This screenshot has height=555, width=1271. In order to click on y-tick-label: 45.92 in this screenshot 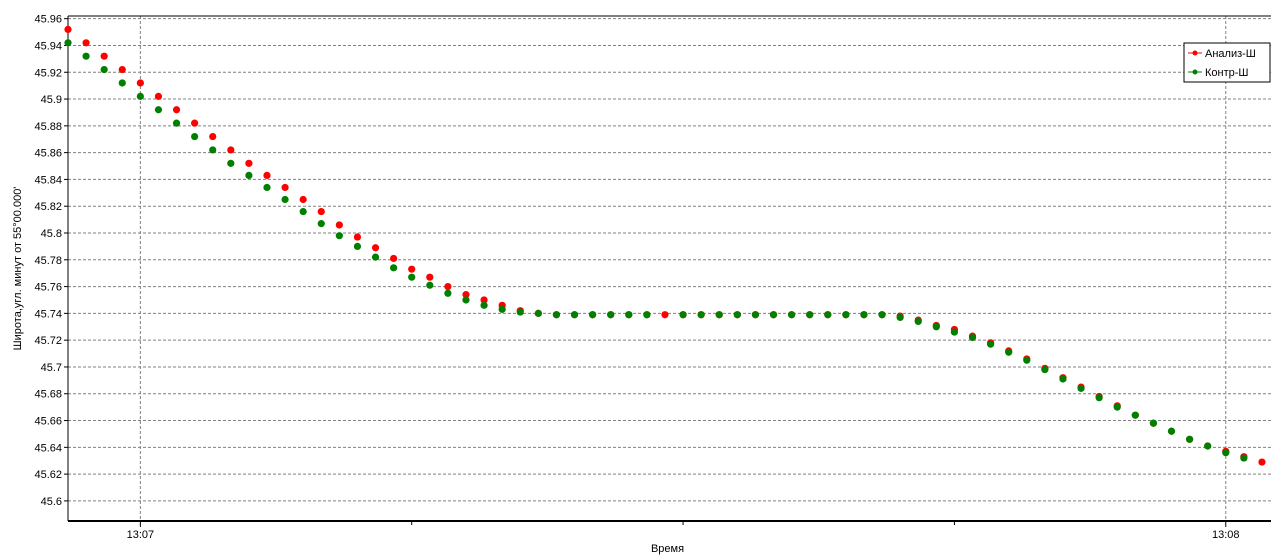, I will do `click(48, 73)`.